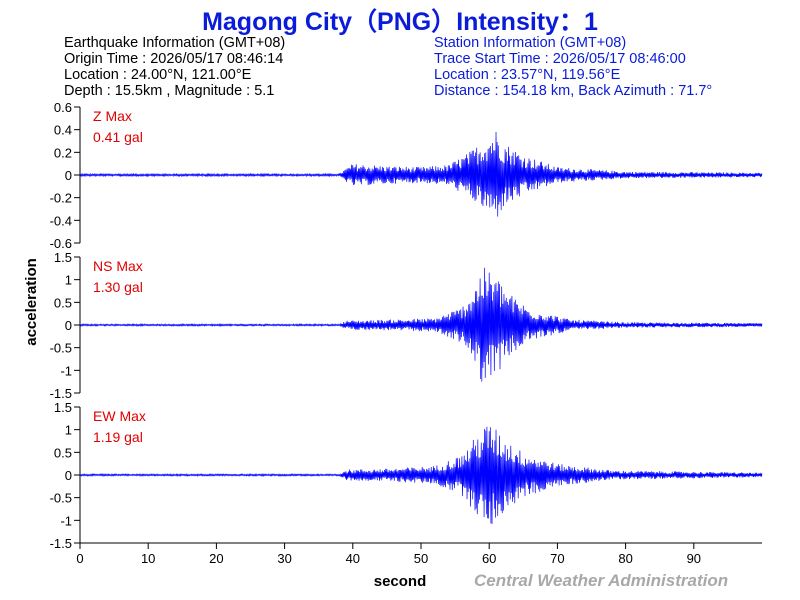 This screenshot has height=600, width=800. Describe the element at coordinates (400, 581) in the screenshot. I see `x-axis-label: second` at that location.